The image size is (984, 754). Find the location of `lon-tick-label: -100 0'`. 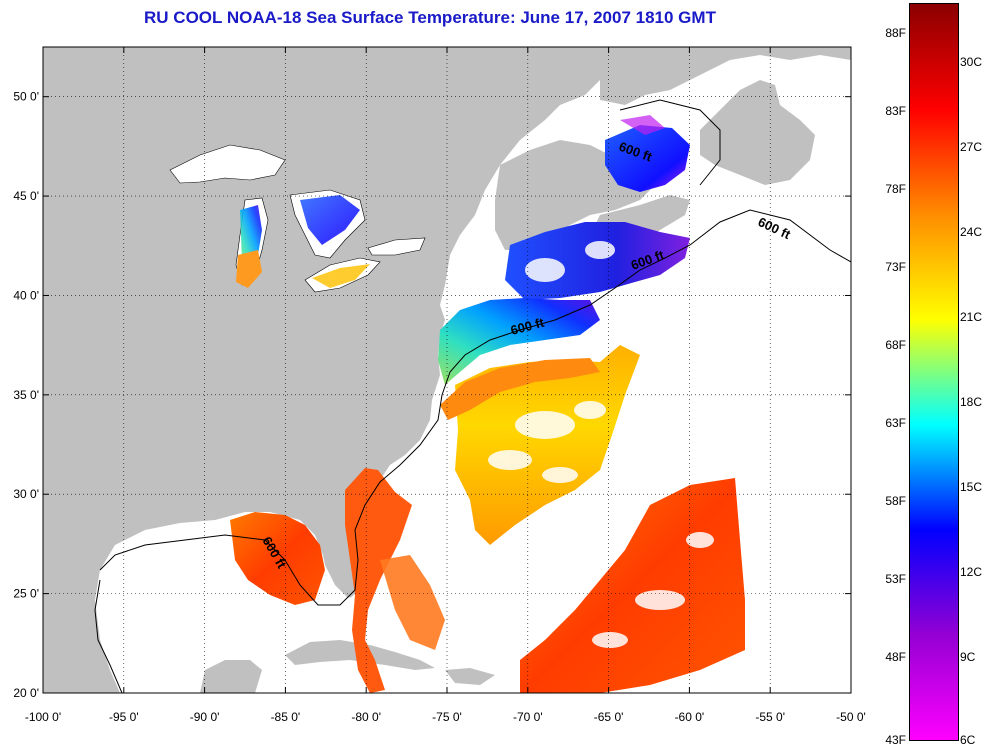

lon-tick-label: -100 0' is located at coordinates (43, 717).